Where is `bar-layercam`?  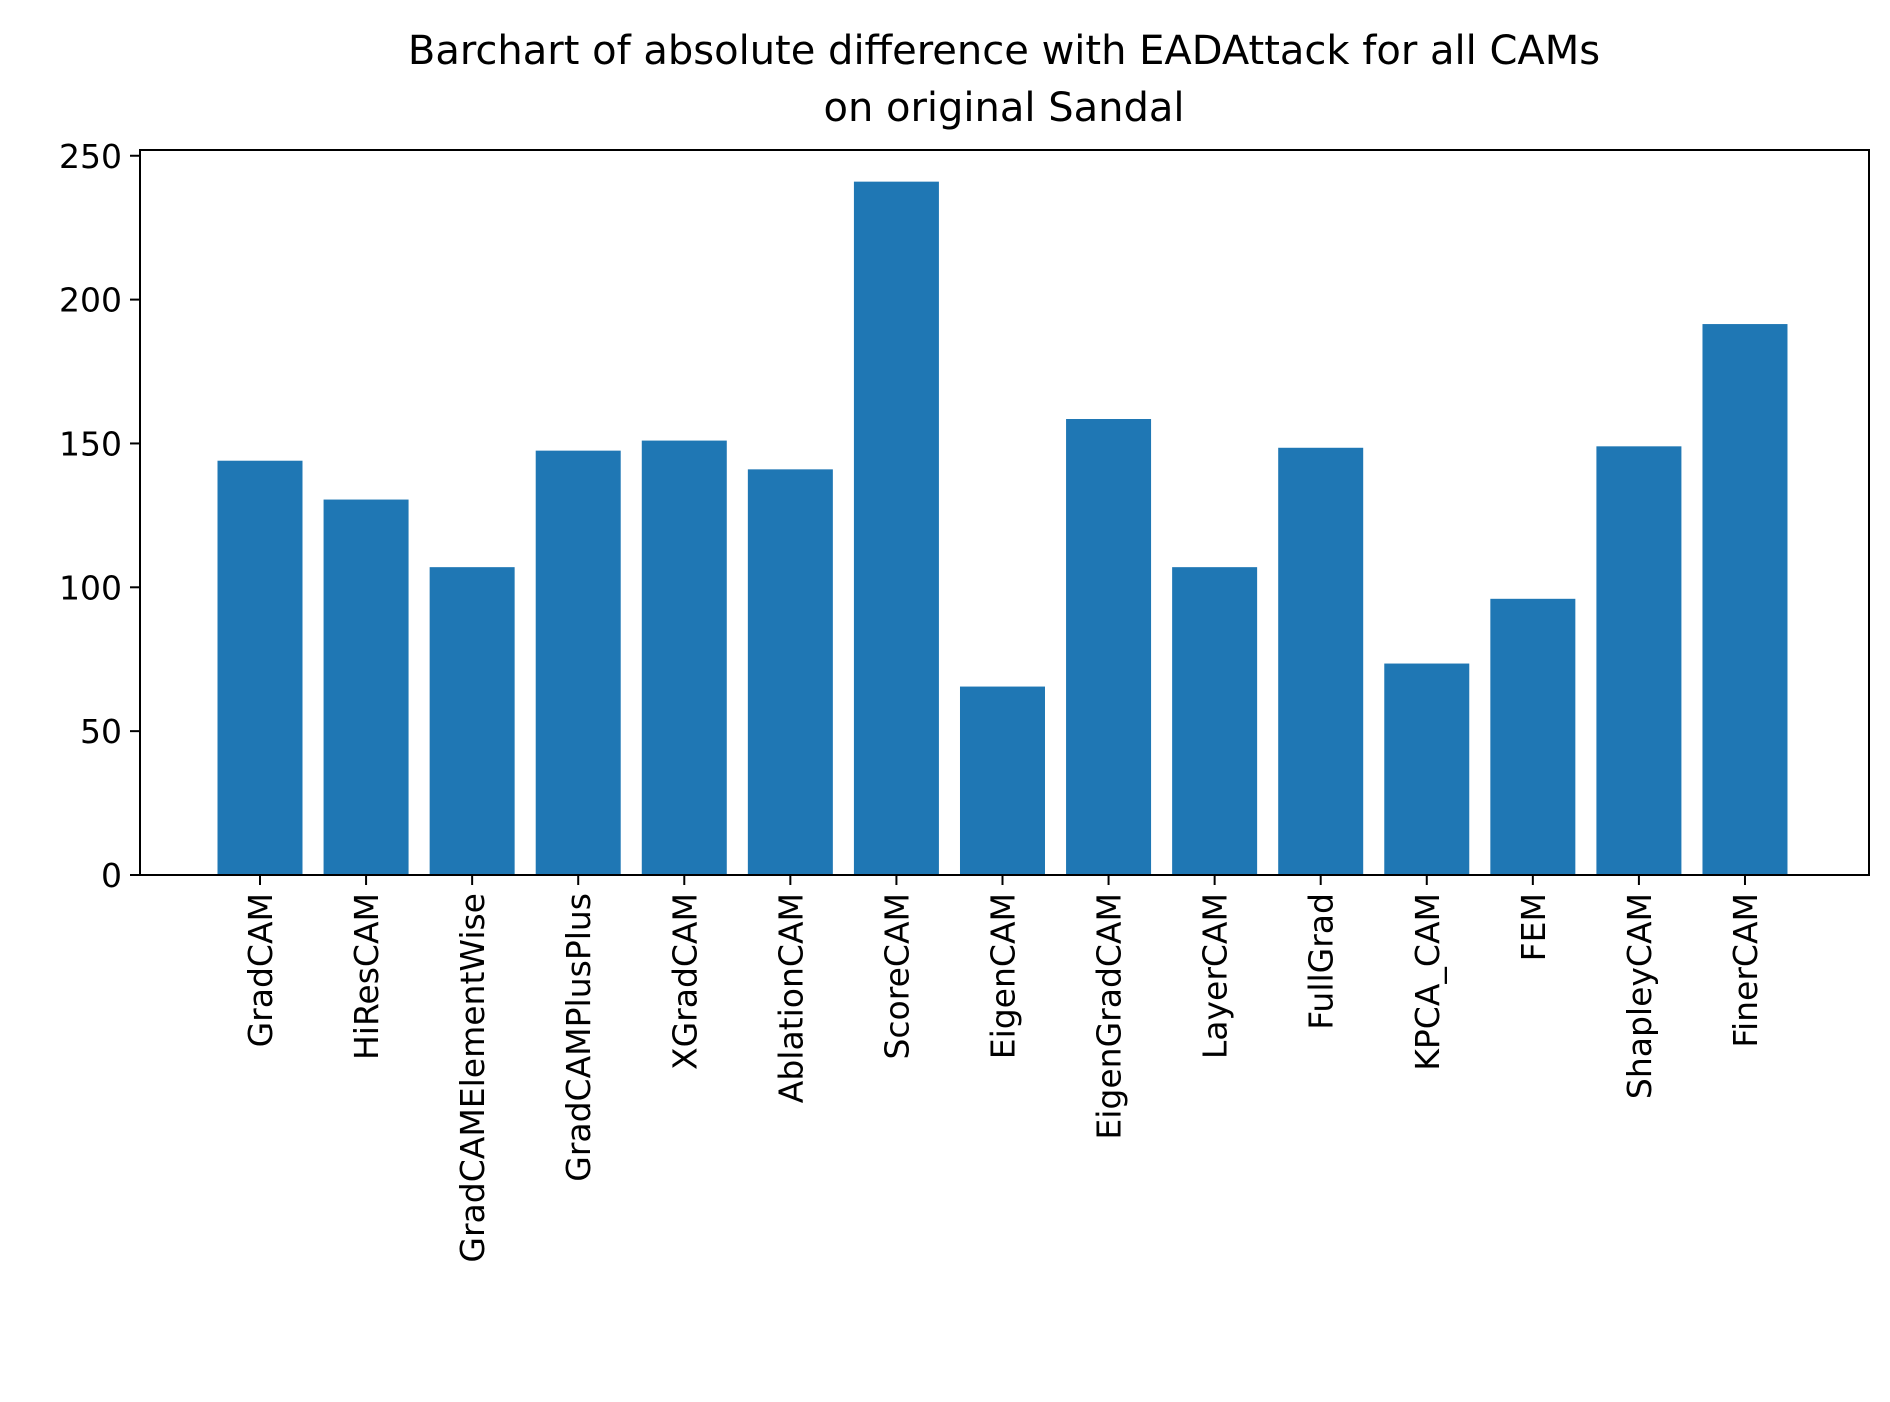 bar-layercam is located at coordinates (1215, 721).